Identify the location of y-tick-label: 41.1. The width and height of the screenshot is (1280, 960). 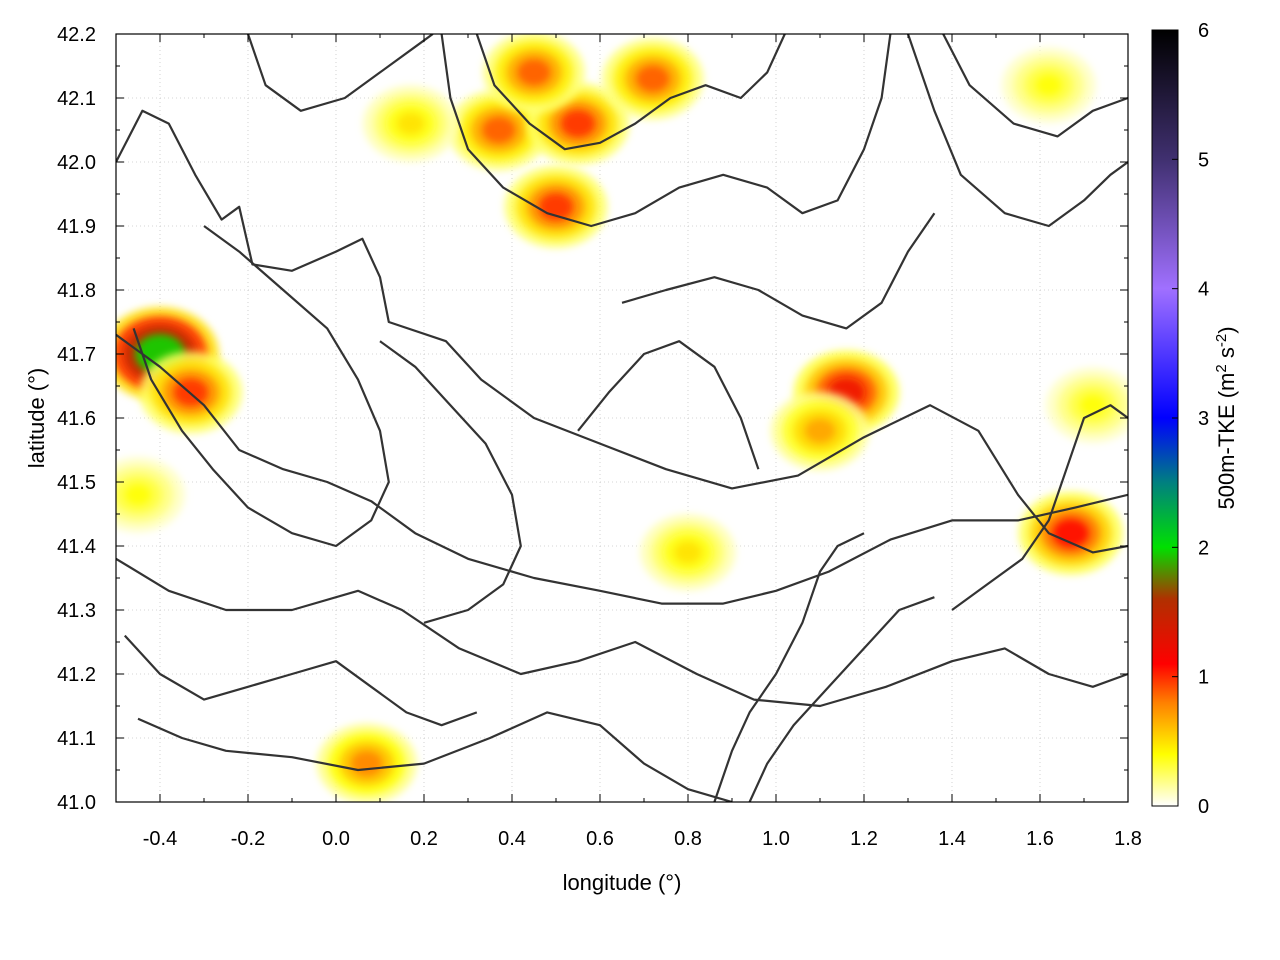
(76, 739).